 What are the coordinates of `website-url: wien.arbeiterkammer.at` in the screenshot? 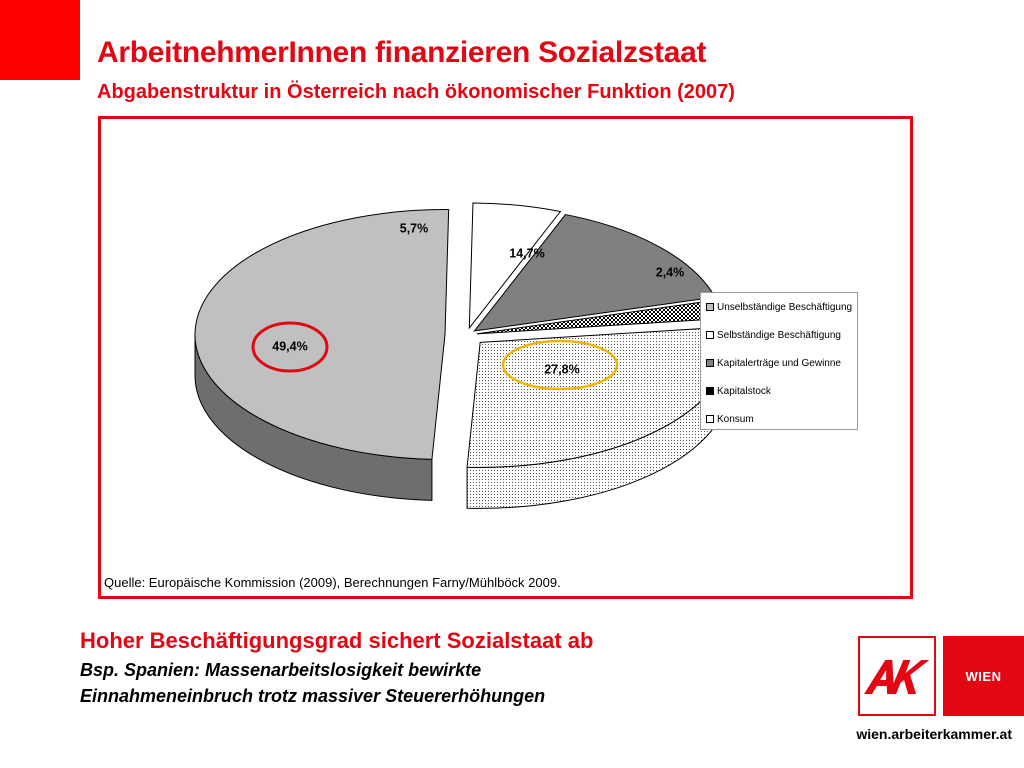 It's located at (934, 734).